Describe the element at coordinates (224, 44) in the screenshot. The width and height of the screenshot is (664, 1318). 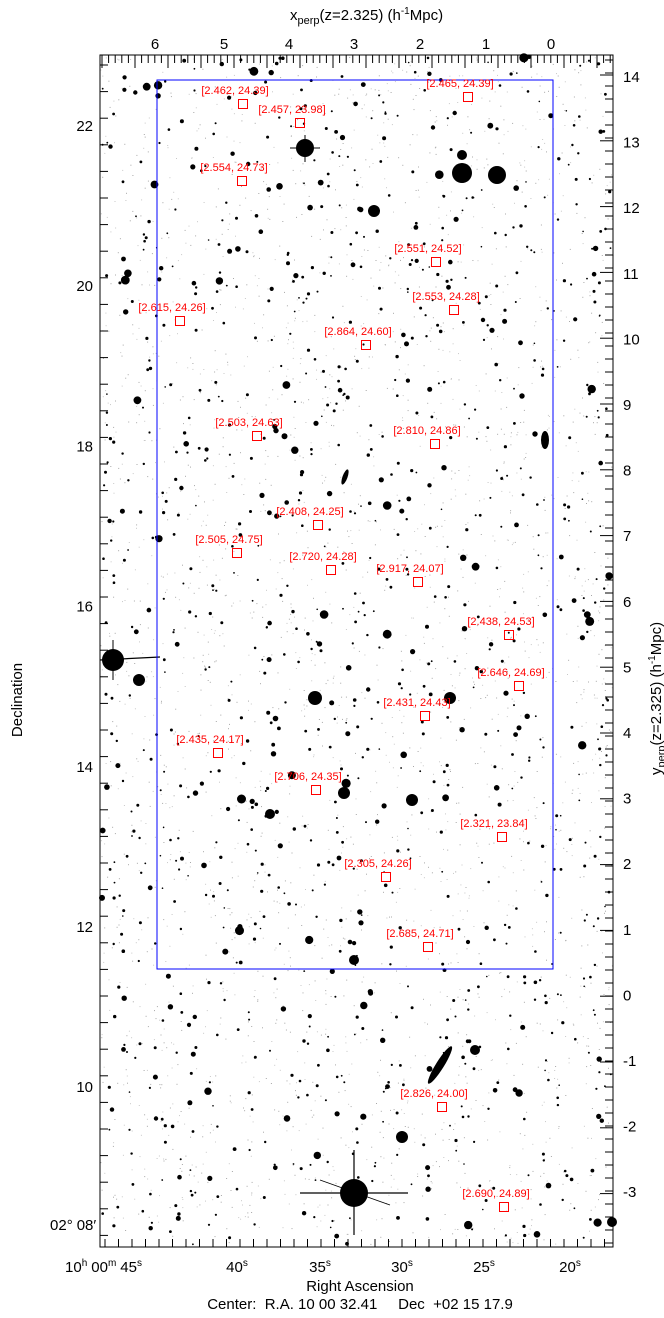
I see `top-axis-tick-label: 5` at that location.